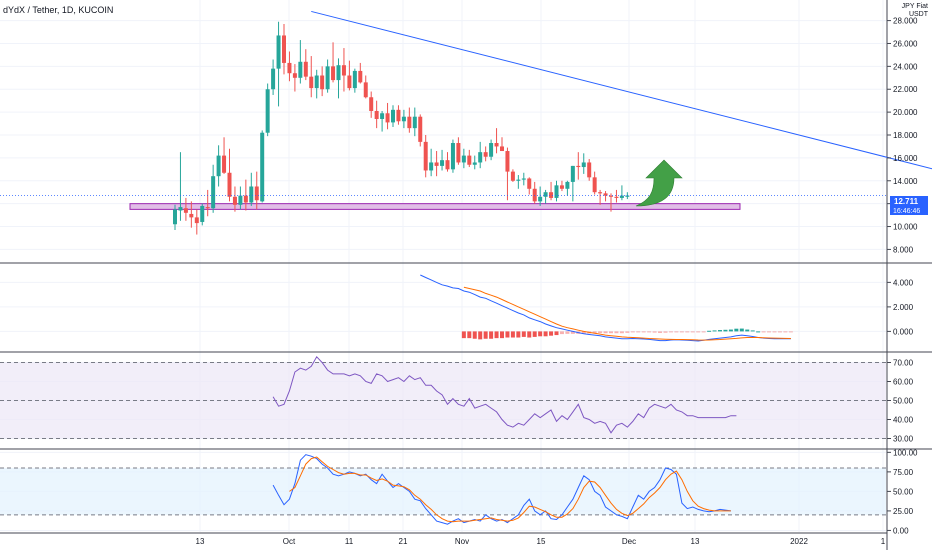 This screenshot has width=932, height=550. Describe the element at coordinates (883, 541) in the screenshot. I see `x-tick-label: 1` at that location.